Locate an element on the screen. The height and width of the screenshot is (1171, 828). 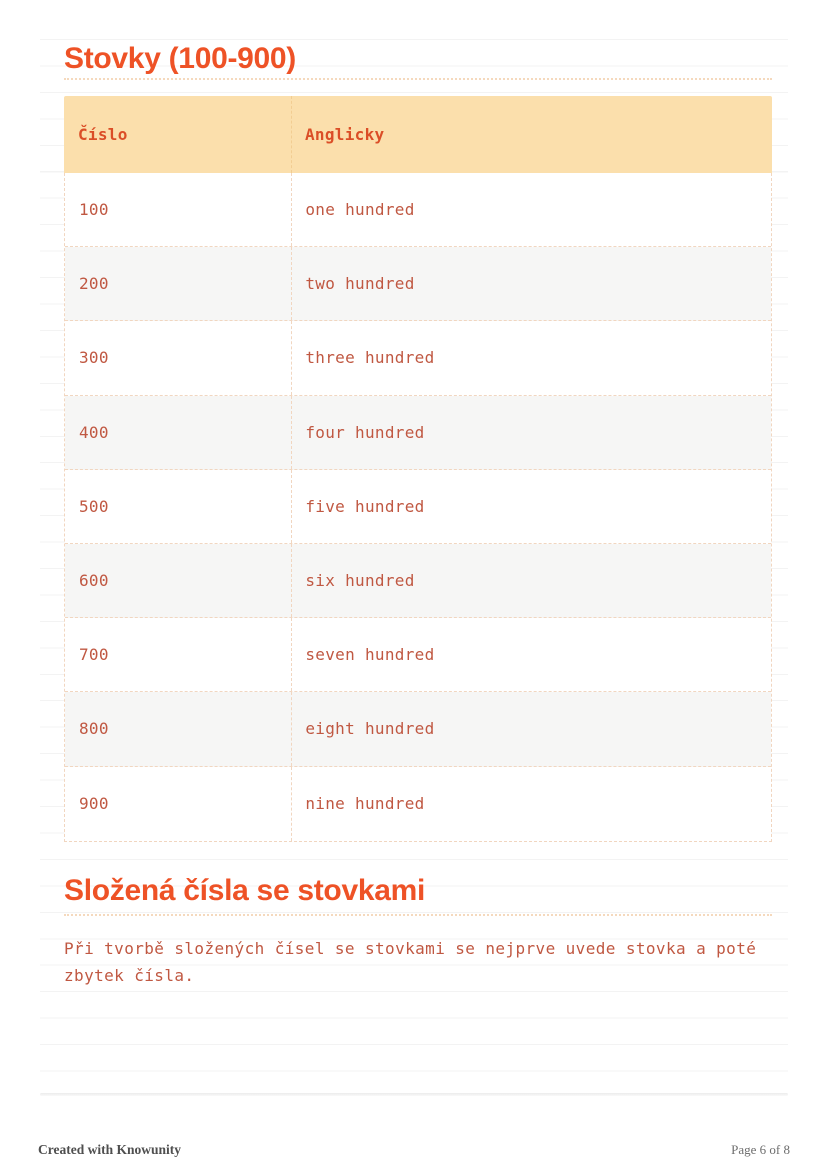
cell-number: 200 is located at coordinates (94, 284).